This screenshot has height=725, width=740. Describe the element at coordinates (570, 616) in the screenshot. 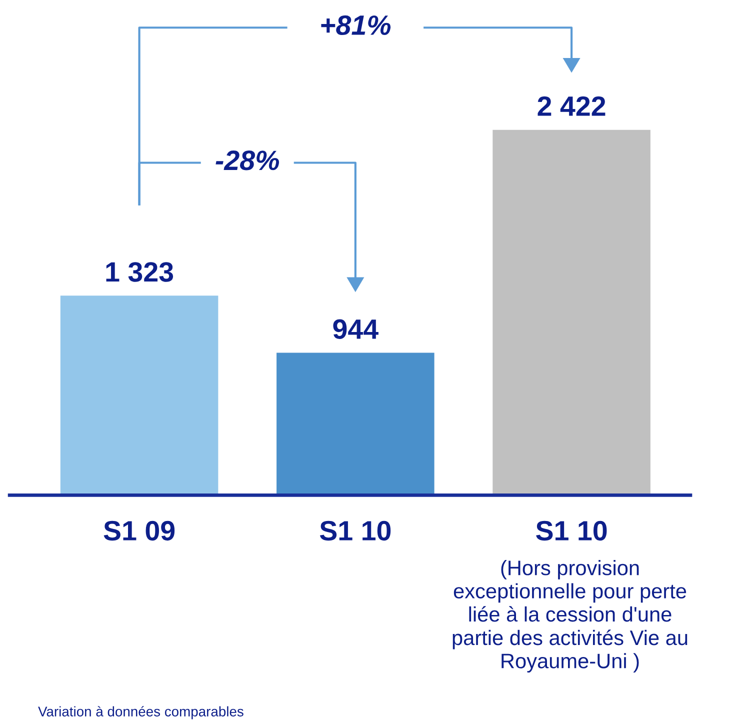

I see `text: (Hors provision exceptionnelle pour perte liée à la cession d'une partie des activités Vie au Royaume-Uni )` at that location.